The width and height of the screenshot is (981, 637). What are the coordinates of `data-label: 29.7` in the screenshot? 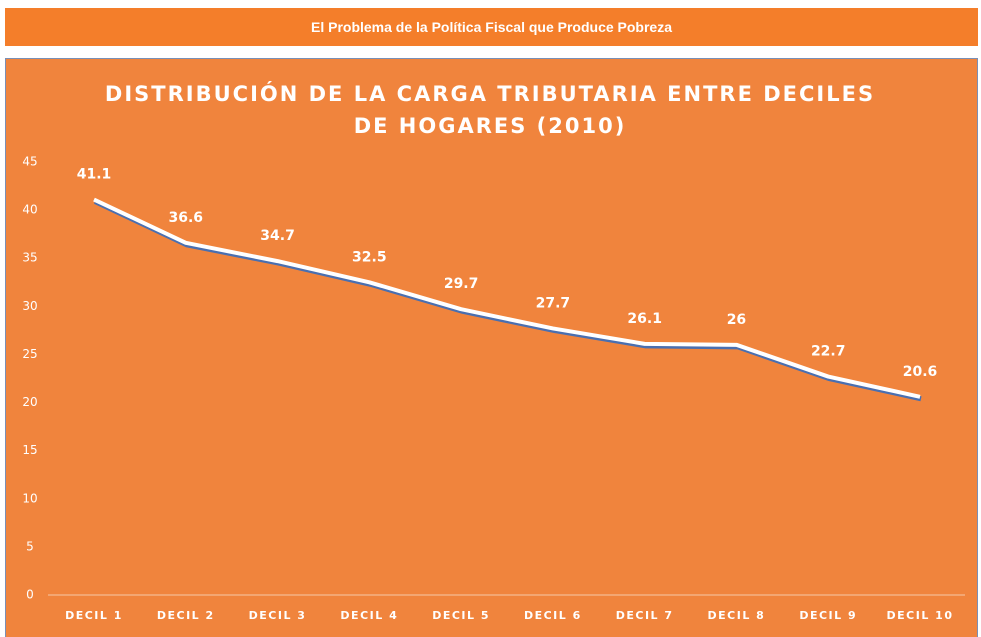 It's located at (461, 284).